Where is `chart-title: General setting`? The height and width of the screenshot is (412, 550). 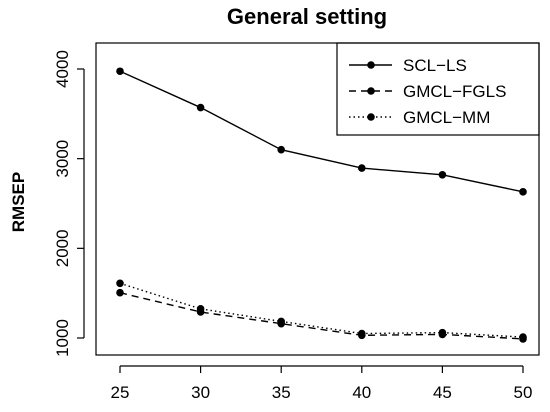 chart-title: General setting is located at coordinates (307, 16).